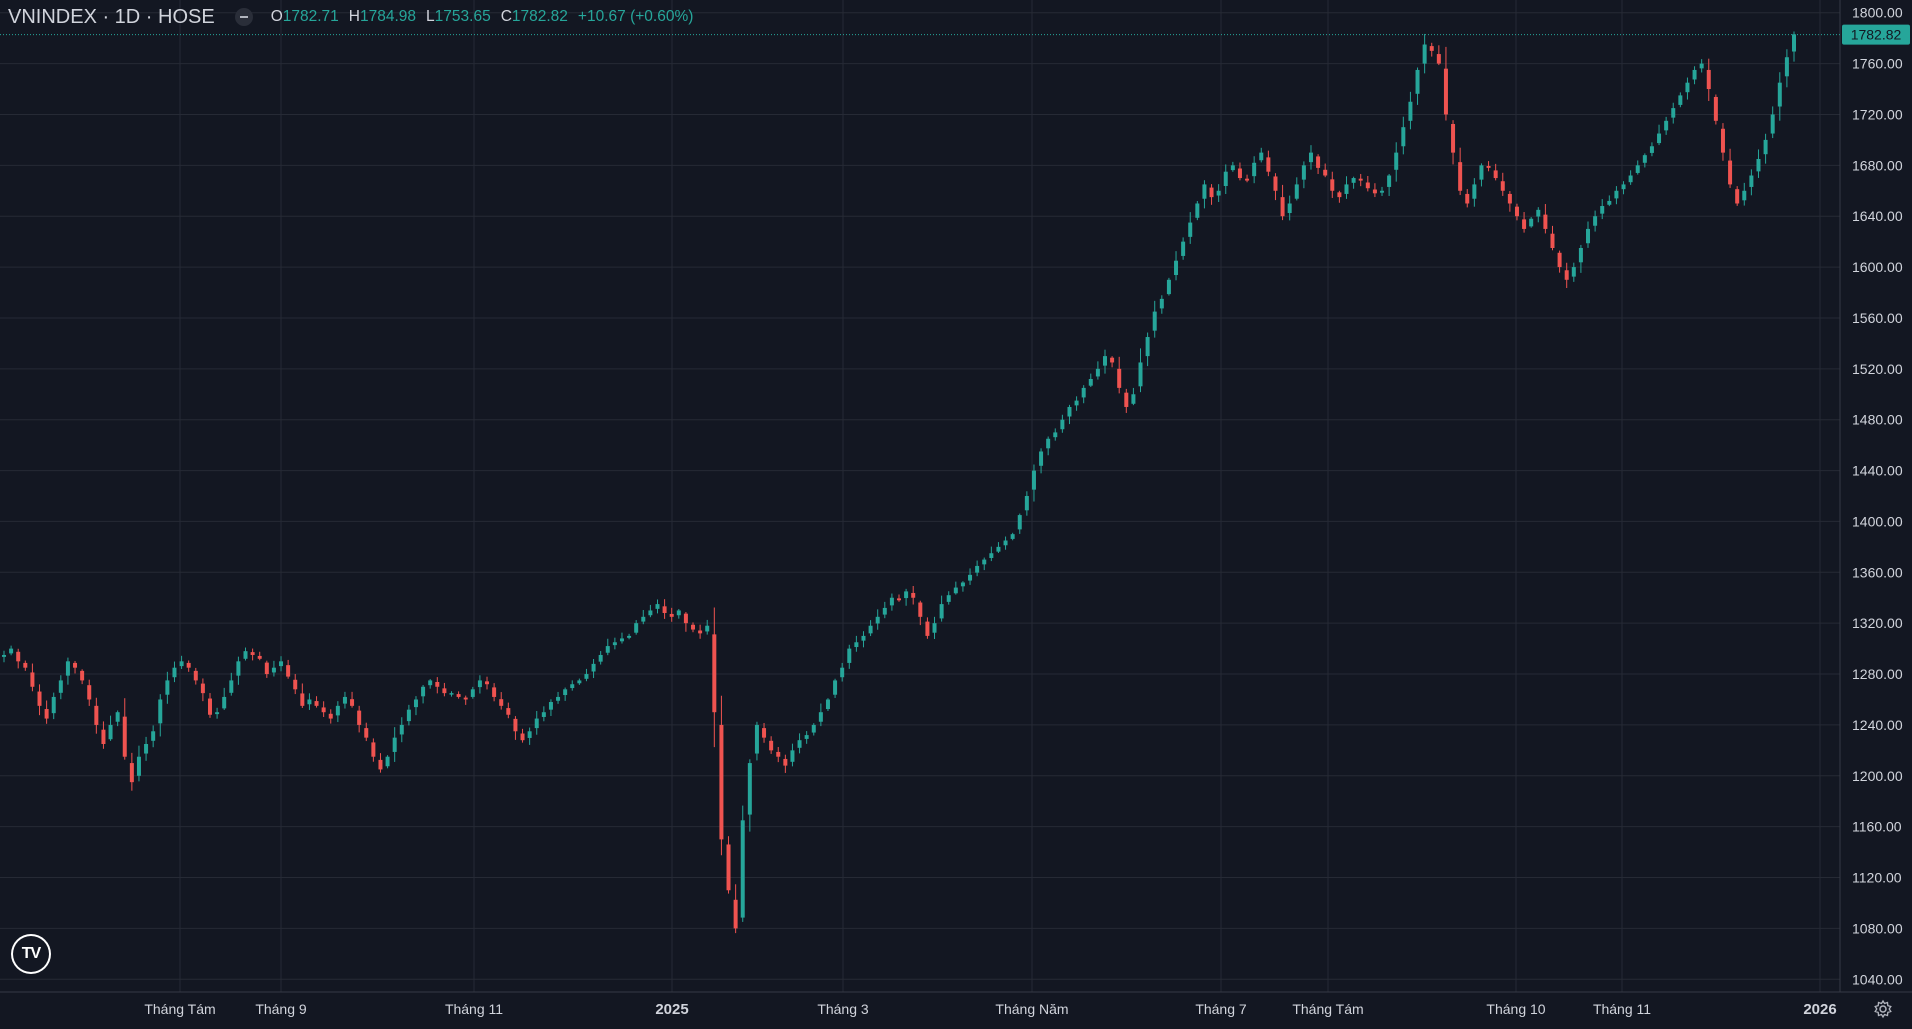  I want to click on tradingview-logo-icon: TV, so click(31, 954).